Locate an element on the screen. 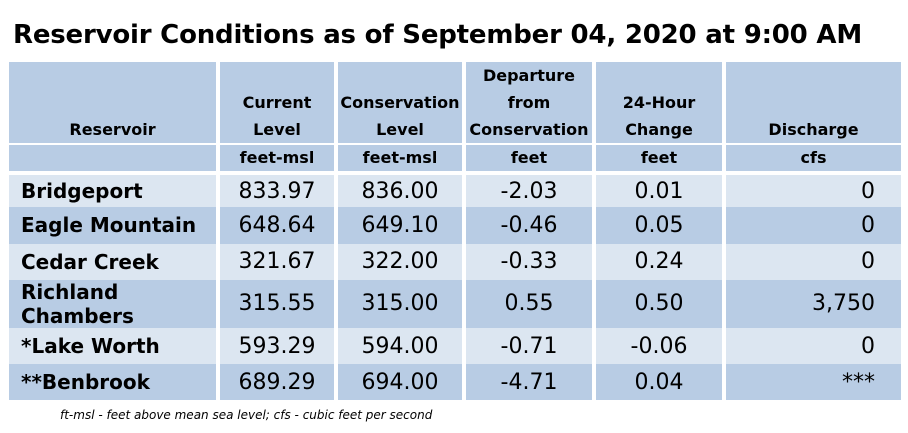 This screenshot has height=433, width=908. table-row: Cedar Creek 321.67 322.00 -0.33 0.24 0 is located at coordinates (455, 261).